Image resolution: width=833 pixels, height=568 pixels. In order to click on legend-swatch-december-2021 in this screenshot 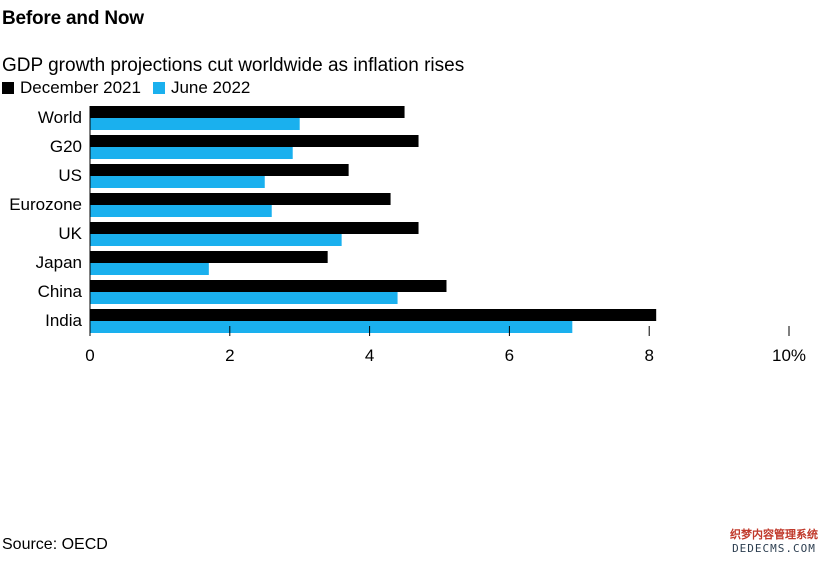, I will do `click(8, 88)`.